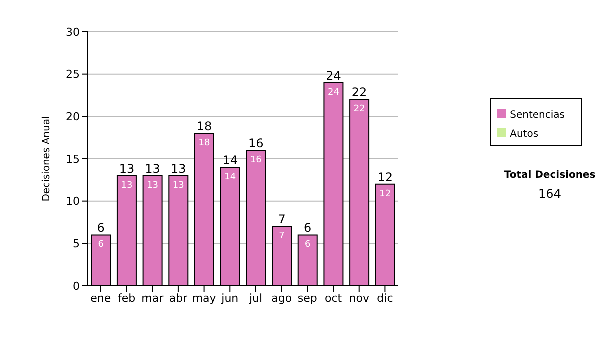 The width and height of the screenshot is (600, 340). What do you see at coordinates (73, 159) in the screenshot?
I see `y-tick-label: 15` at bounding box center [73, 159].